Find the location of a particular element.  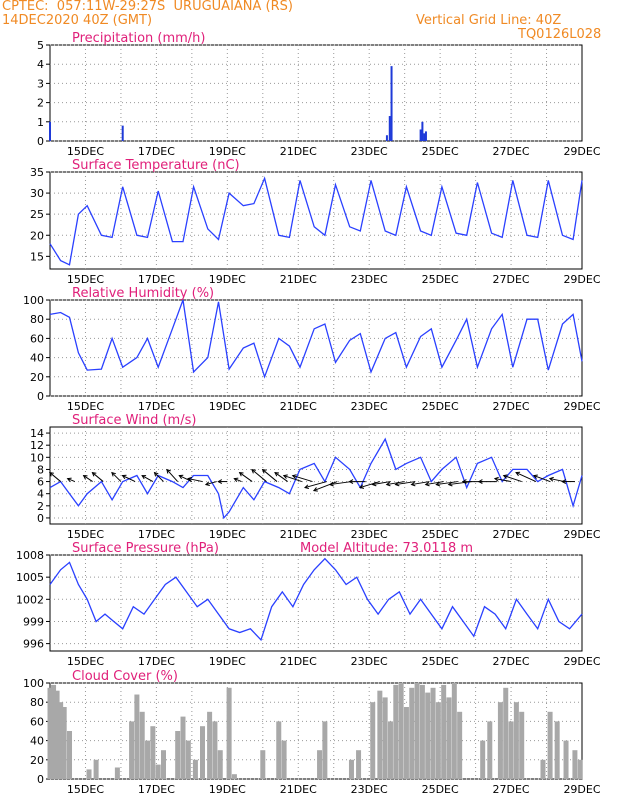

model-code: TQ0126L028 is located at coordinates (560, 34).